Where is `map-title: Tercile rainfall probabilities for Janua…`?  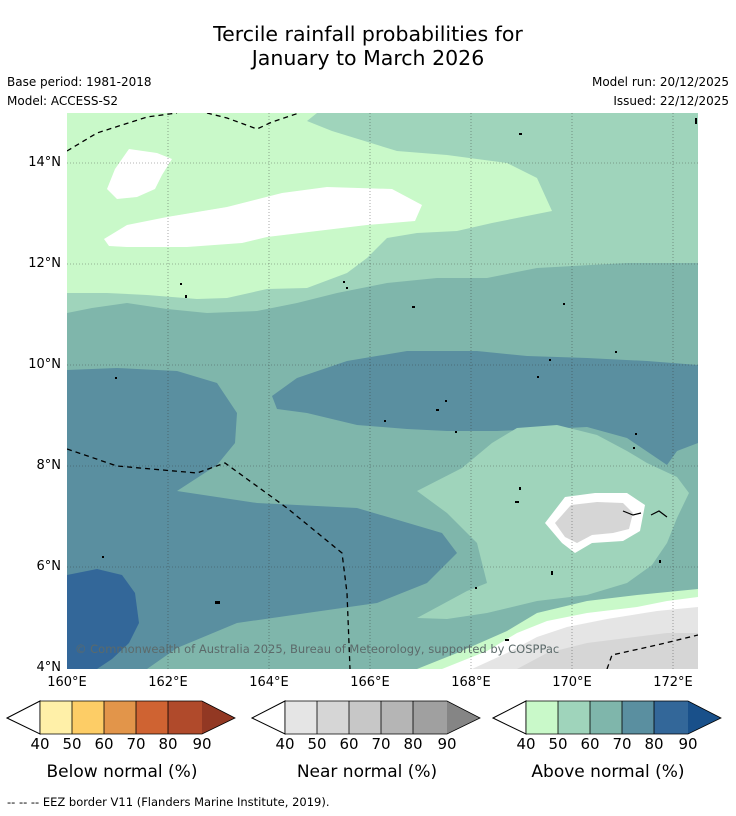
map-title: Tercile rainfall probabilities for Janua… is located at coordinates (368, 46).